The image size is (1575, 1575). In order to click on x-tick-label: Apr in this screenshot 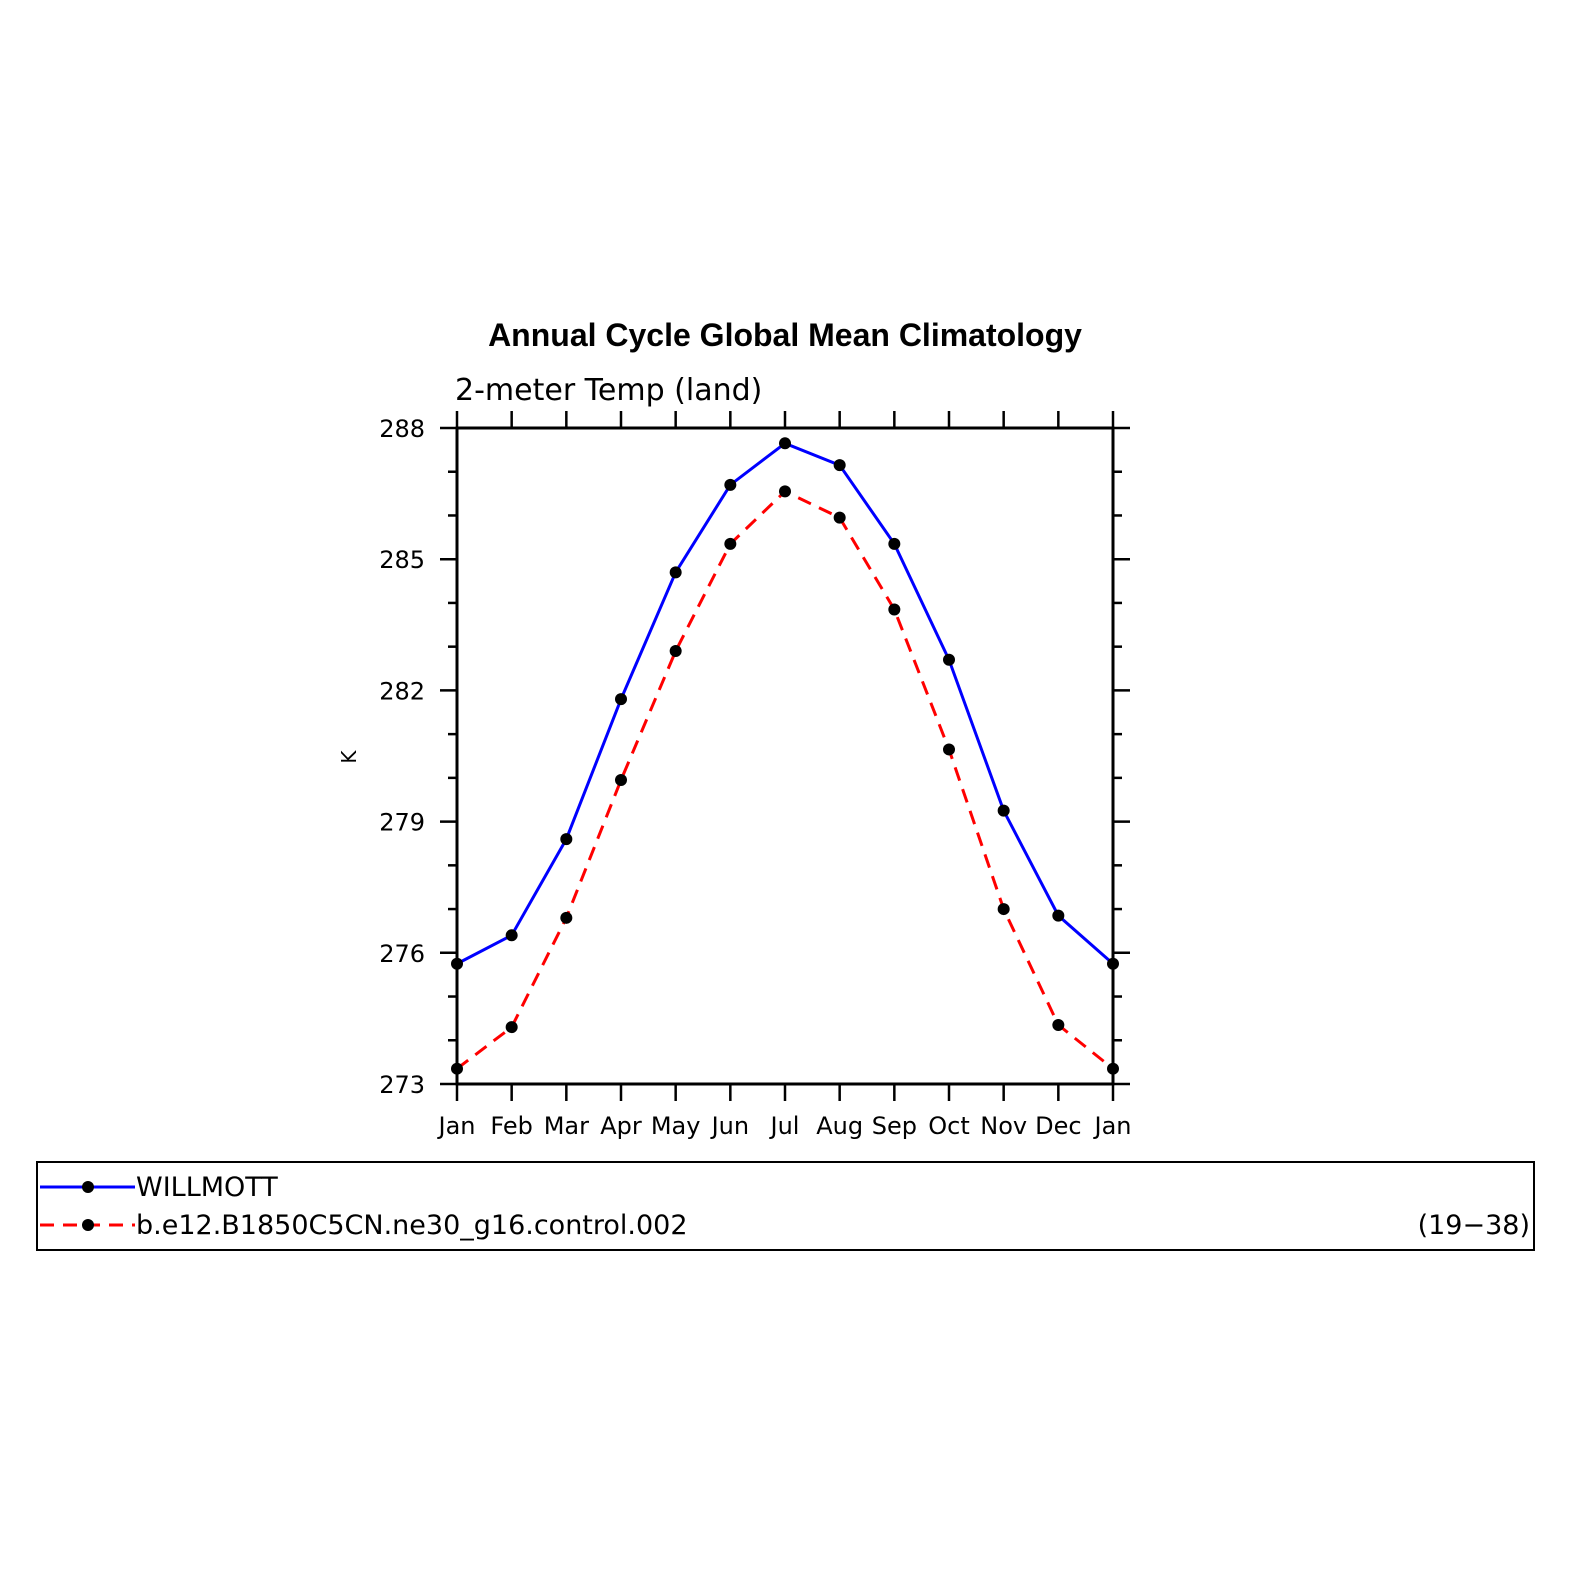, I will do `click(621, 1126)`.